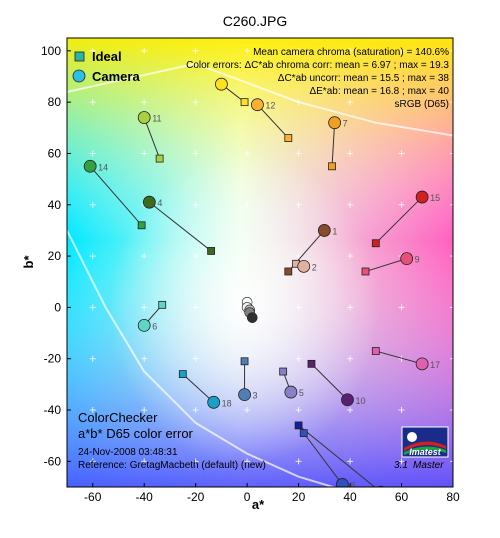 This screenshot has width=500, height=538. Describe the element at coordinates (118, 417) in the screenshot. I see `footer-chart-name: ColorChecker` at that location.